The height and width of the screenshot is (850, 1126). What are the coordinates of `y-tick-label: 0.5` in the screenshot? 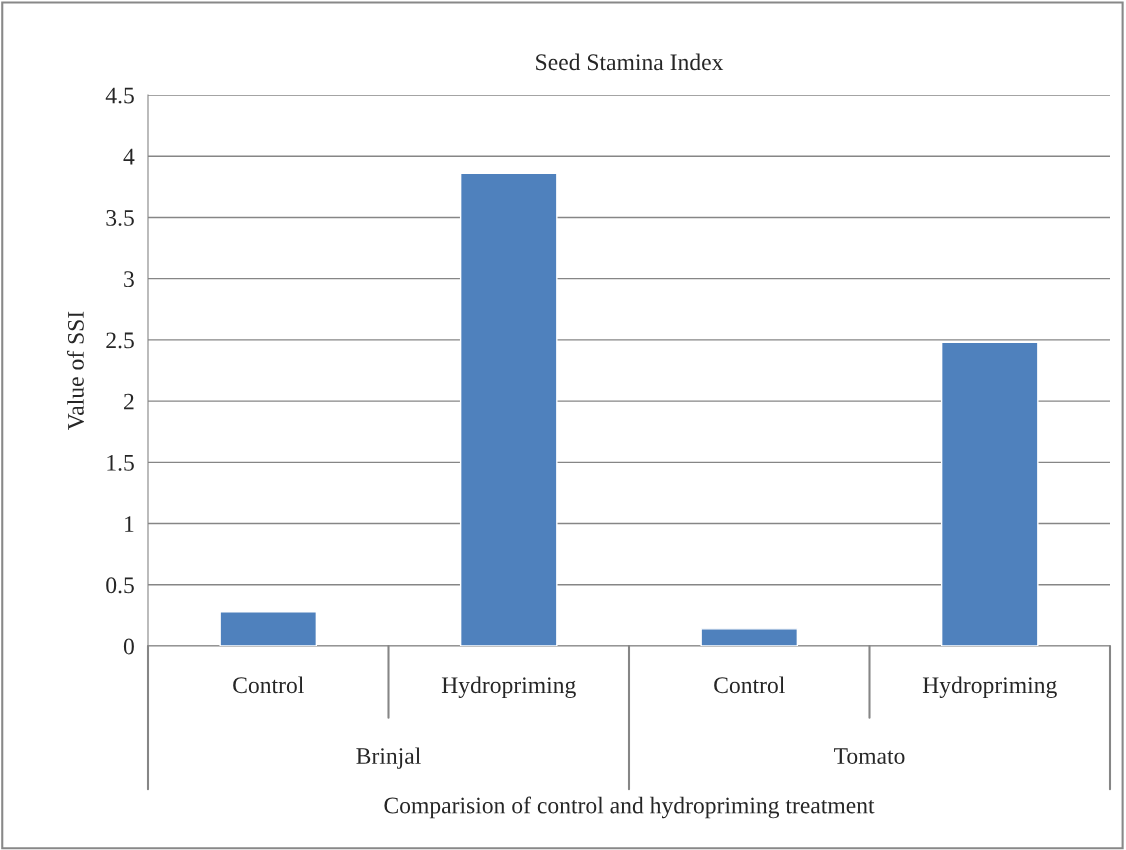 It's located at (120, 585).